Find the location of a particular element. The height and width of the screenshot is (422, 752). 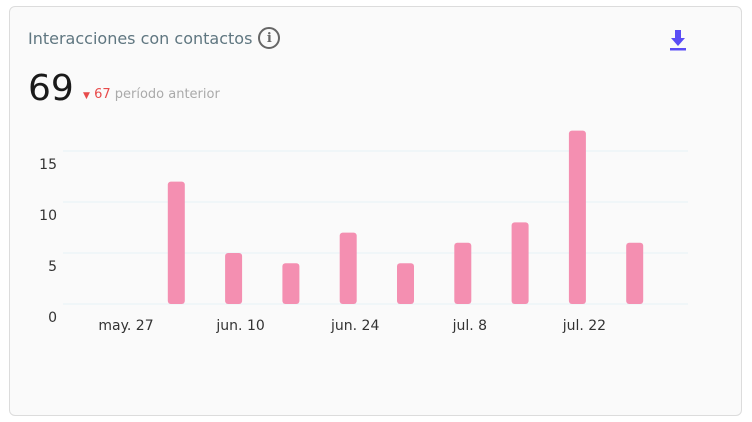

previous-period: ▼ 67 período anterior is located at coordinates (151, 94).